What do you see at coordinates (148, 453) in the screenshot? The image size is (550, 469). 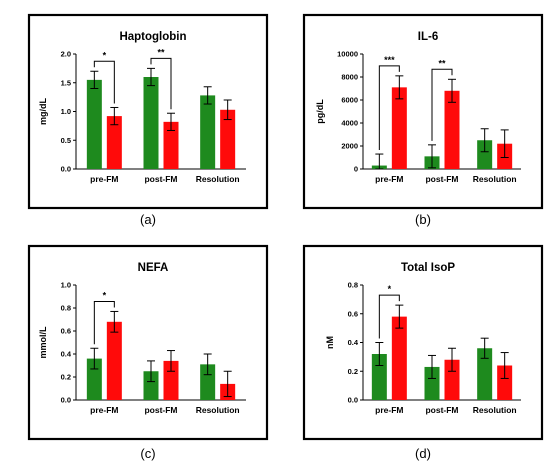 I see `panel-label-c: (c)` at bounding box center [148, 453].